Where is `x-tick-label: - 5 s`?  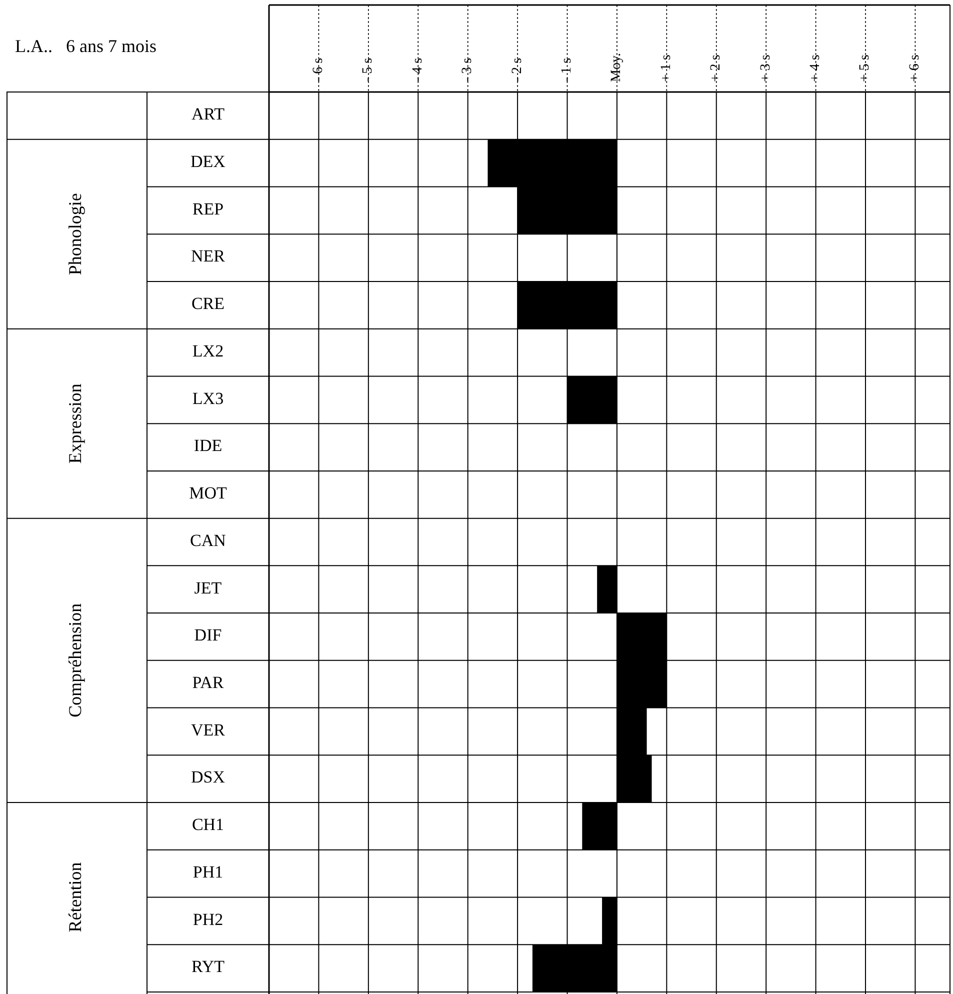
x-tick-label: - 5 s is located at coordinates (368, 70).